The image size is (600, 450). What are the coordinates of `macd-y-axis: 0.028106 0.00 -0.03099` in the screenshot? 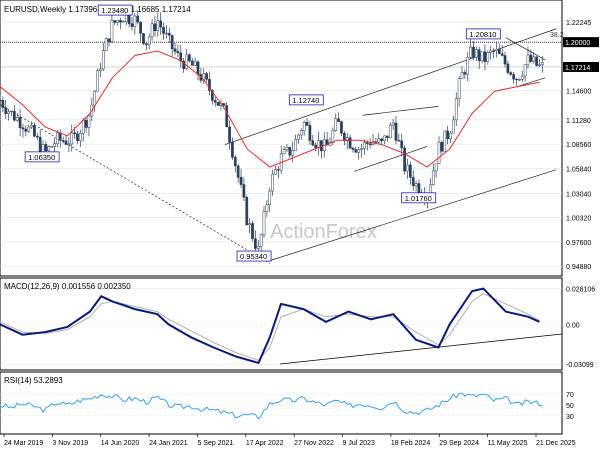 It's located at (580, 327).